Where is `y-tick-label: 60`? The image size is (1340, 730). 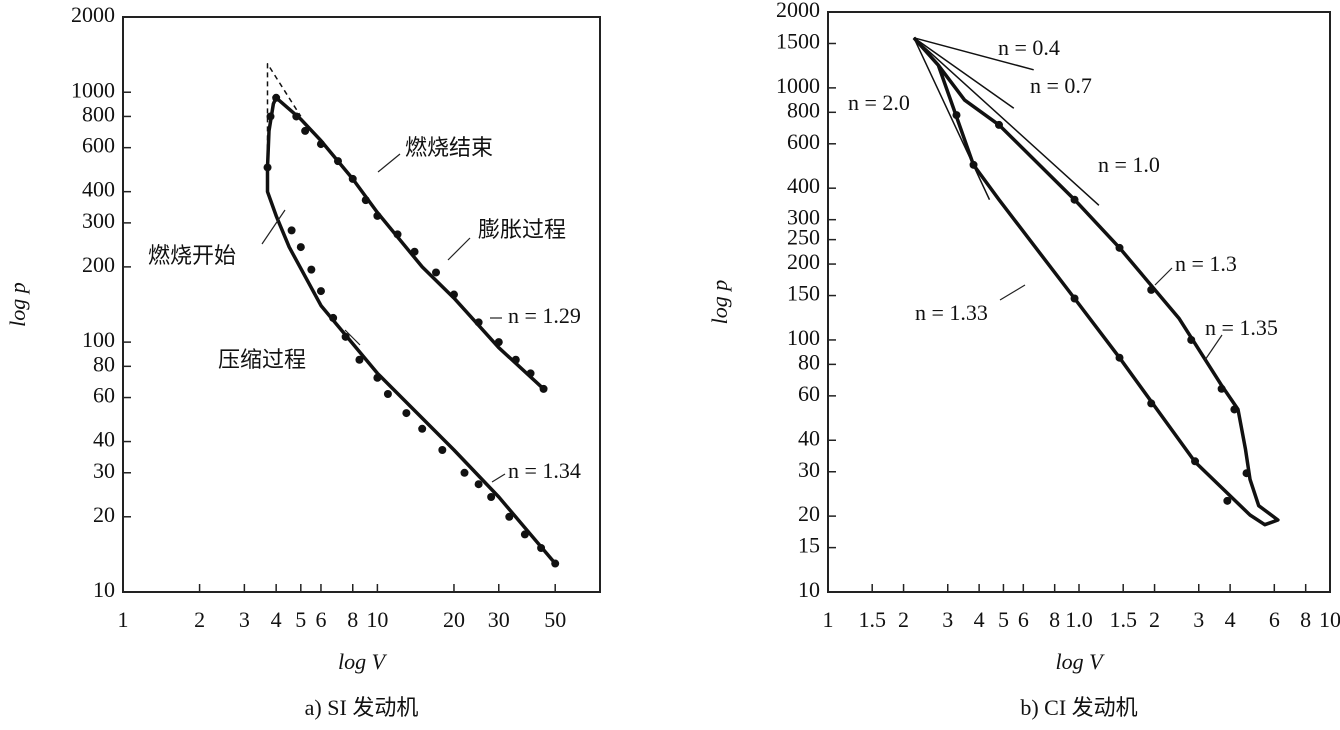 y-tick-label: 60 is located at coordinates (104, 395).